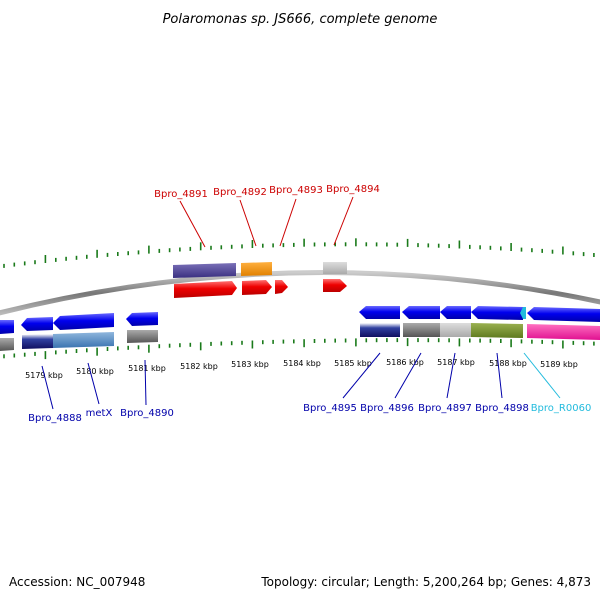 The width and height of the screenshot is (600, 600). Describe the element at coordinates (250, 364) in the screenshot. I see `kbp-label: 5183 kbp` at that location.